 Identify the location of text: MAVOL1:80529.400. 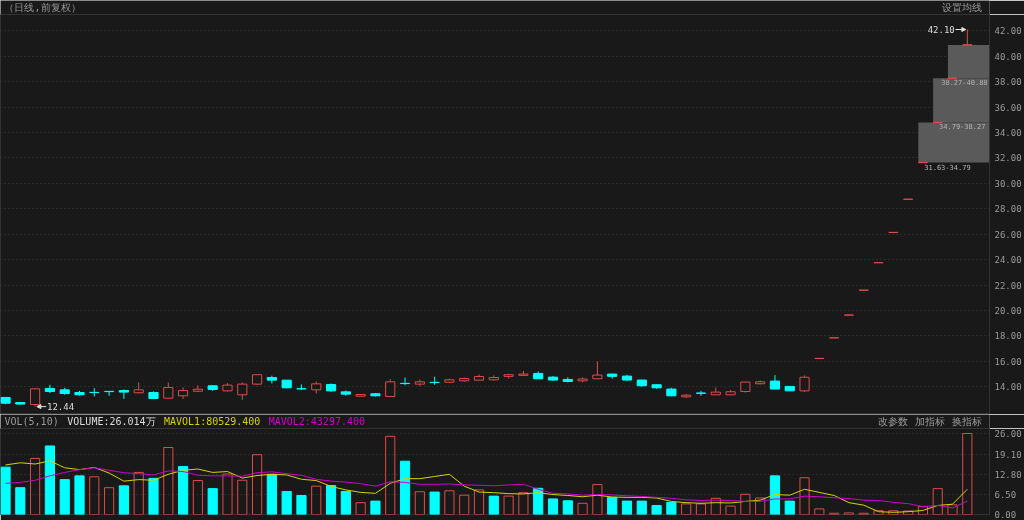
(212, 421).